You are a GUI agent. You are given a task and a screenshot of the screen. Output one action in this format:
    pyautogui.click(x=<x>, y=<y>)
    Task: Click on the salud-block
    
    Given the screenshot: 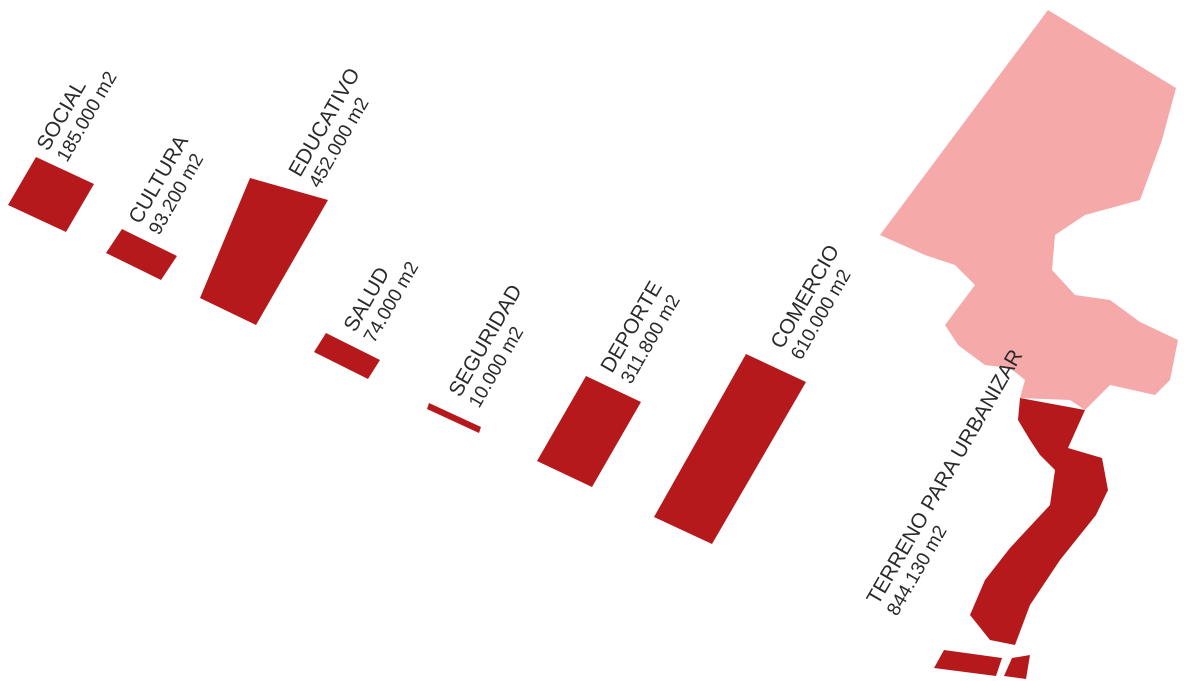 What is the action you would take?
    pyautogui.click(x=347, y=356)
    